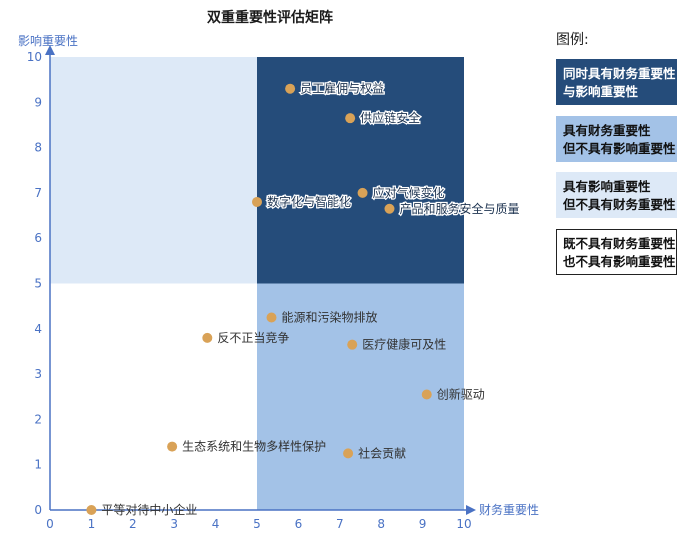 The image size is (700, 551). Describe the element at coordinates (619, 204) in the screenshot. I see `legend-item-line2: 但不具有财务重要性` at that location.